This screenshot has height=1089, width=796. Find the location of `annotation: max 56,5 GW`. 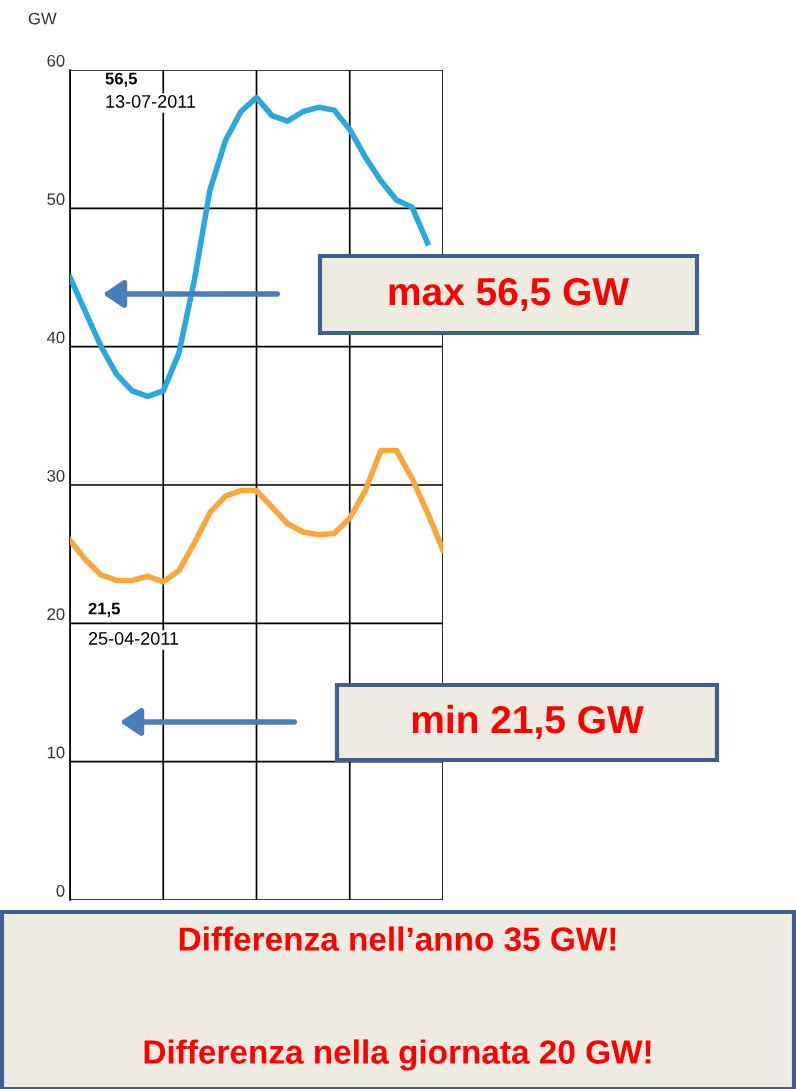

annotation: max 56,5 GW is located at coordinates (509, 294).